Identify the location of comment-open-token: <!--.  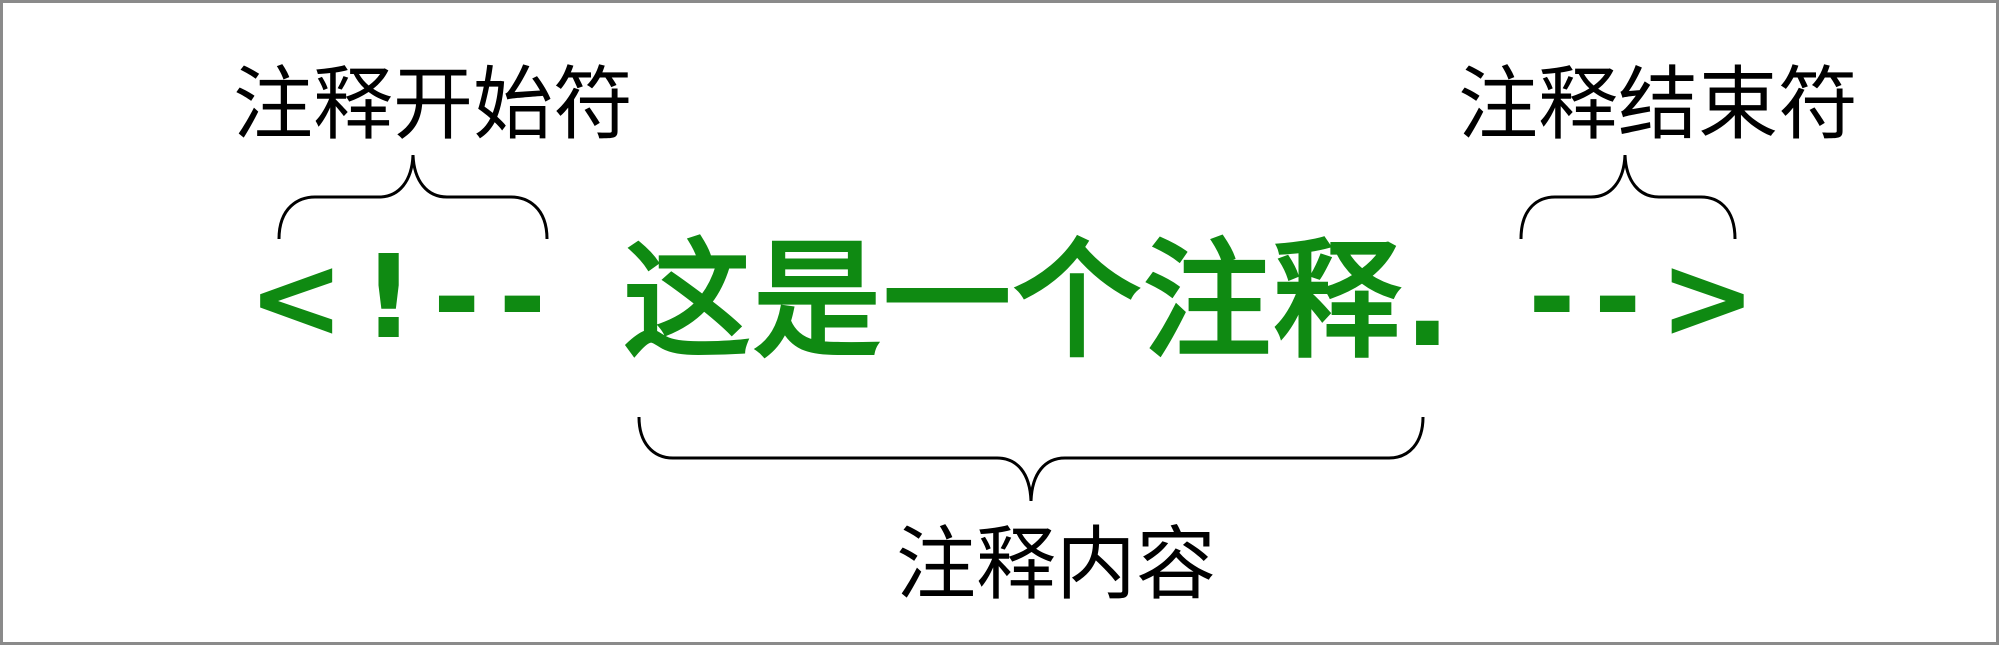
(406, 298).